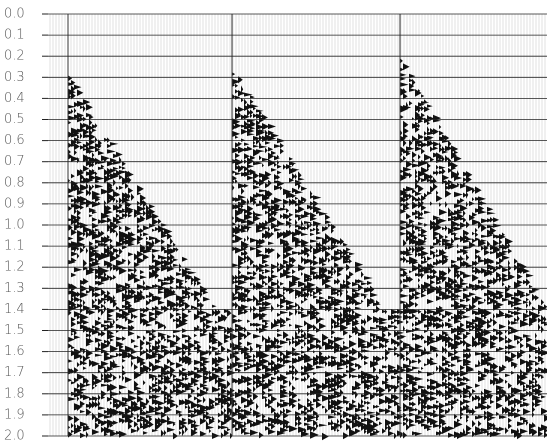  I want to click on y-tick-label: 1.2, so click(14, 267).